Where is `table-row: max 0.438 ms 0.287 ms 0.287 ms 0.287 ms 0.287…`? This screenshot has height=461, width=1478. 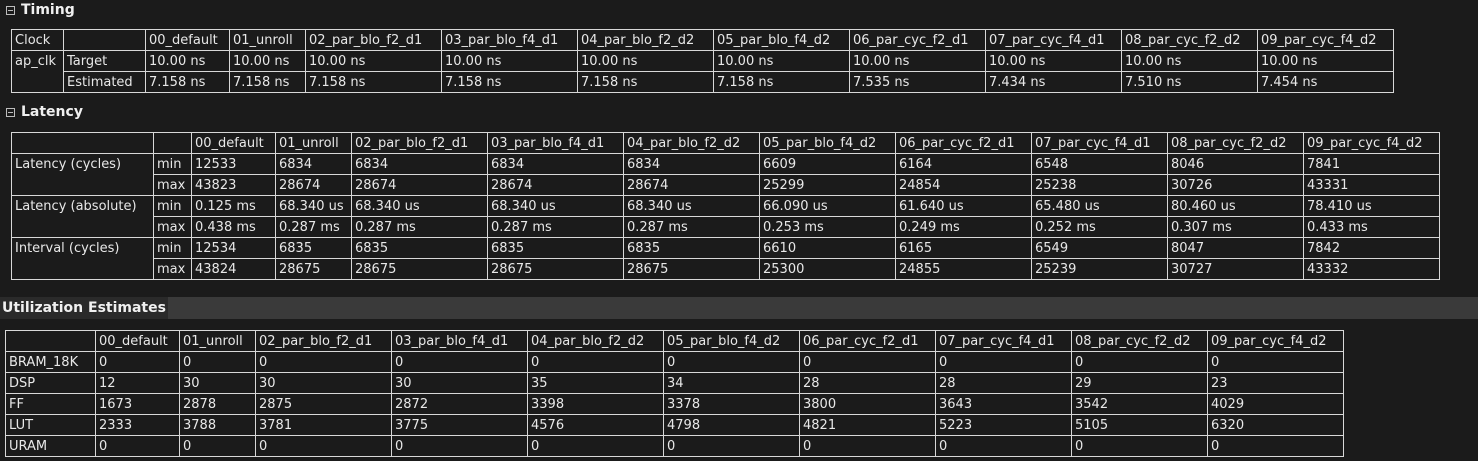
table-row: max 0.438 ms 0.287 ms 0.287 ms 0.287 ms 0.287… is located at coordinates (725, 227).